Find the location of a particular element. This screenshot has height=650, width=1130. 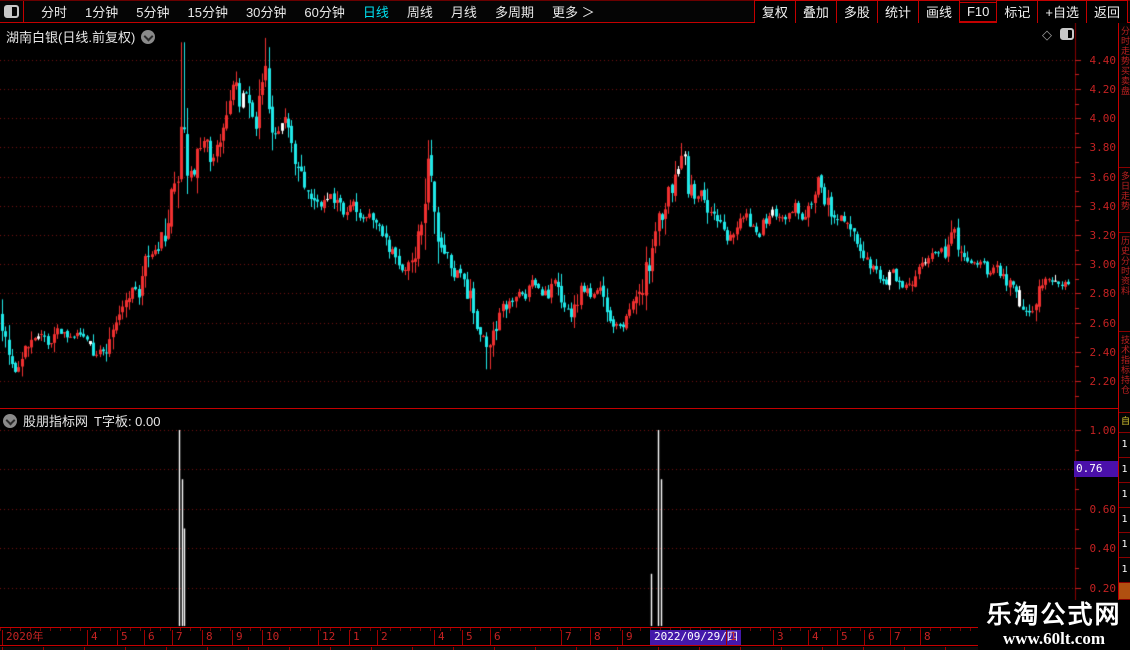

indicator-tick-label: 0.60 is located at coordinates (1103, 509).